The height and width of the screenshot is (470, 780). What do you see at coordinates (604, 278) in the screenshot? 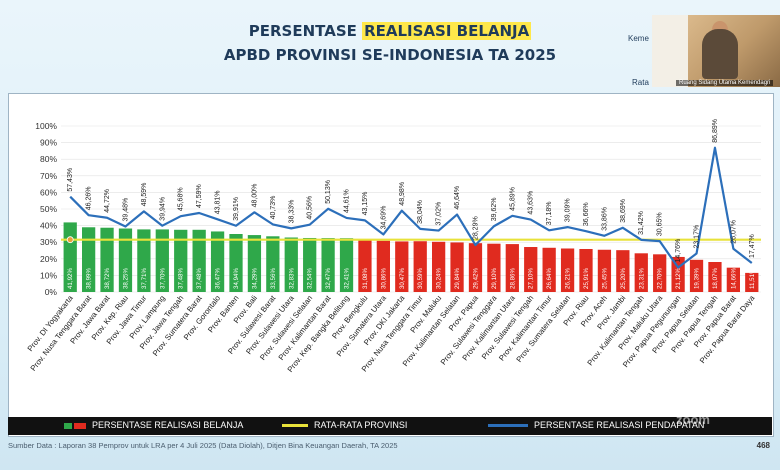
I see `bar-value-label: 25,45%` at bounding box center [604, 278].